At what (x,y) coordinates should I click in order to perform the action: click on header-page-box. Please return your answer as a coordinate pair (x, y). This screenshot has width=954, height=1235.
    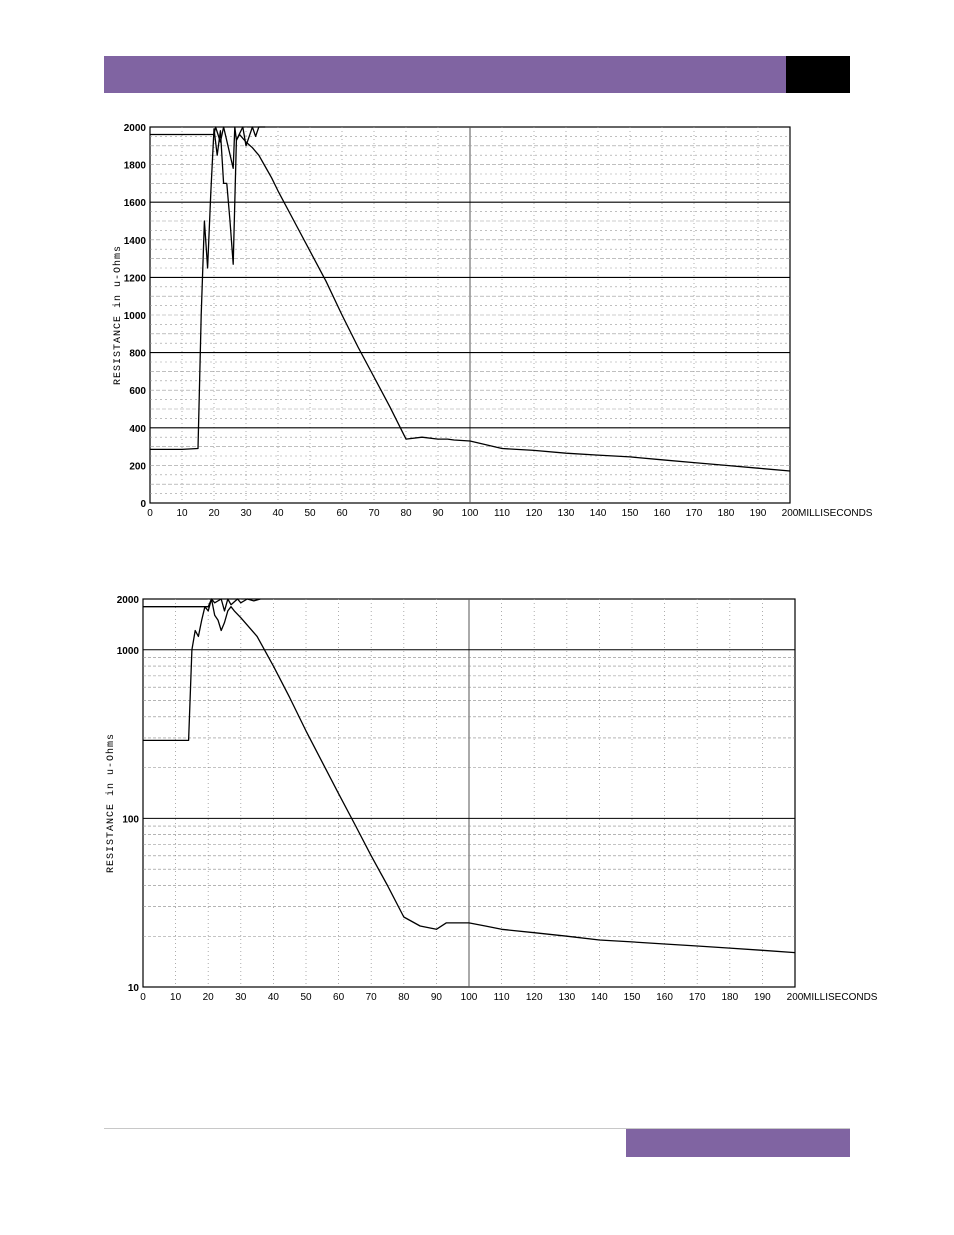
    Looking at the image, I should click on (818, 74).